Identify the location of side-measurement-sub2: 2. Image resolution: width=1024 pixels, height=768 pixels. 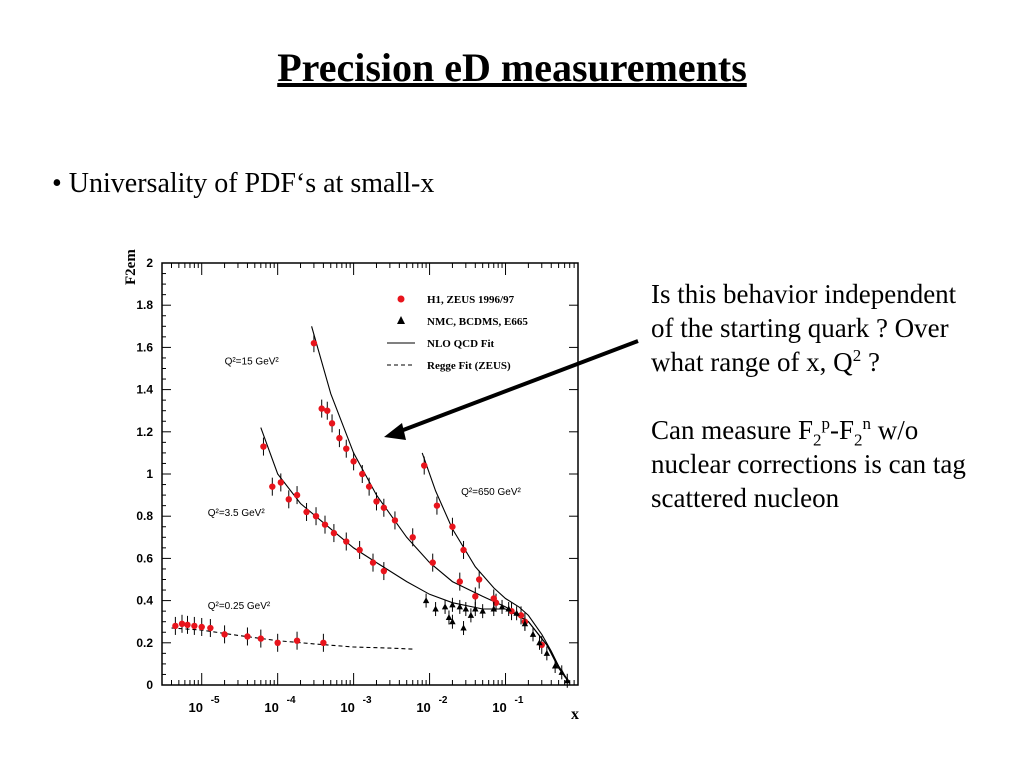
(858, 440).